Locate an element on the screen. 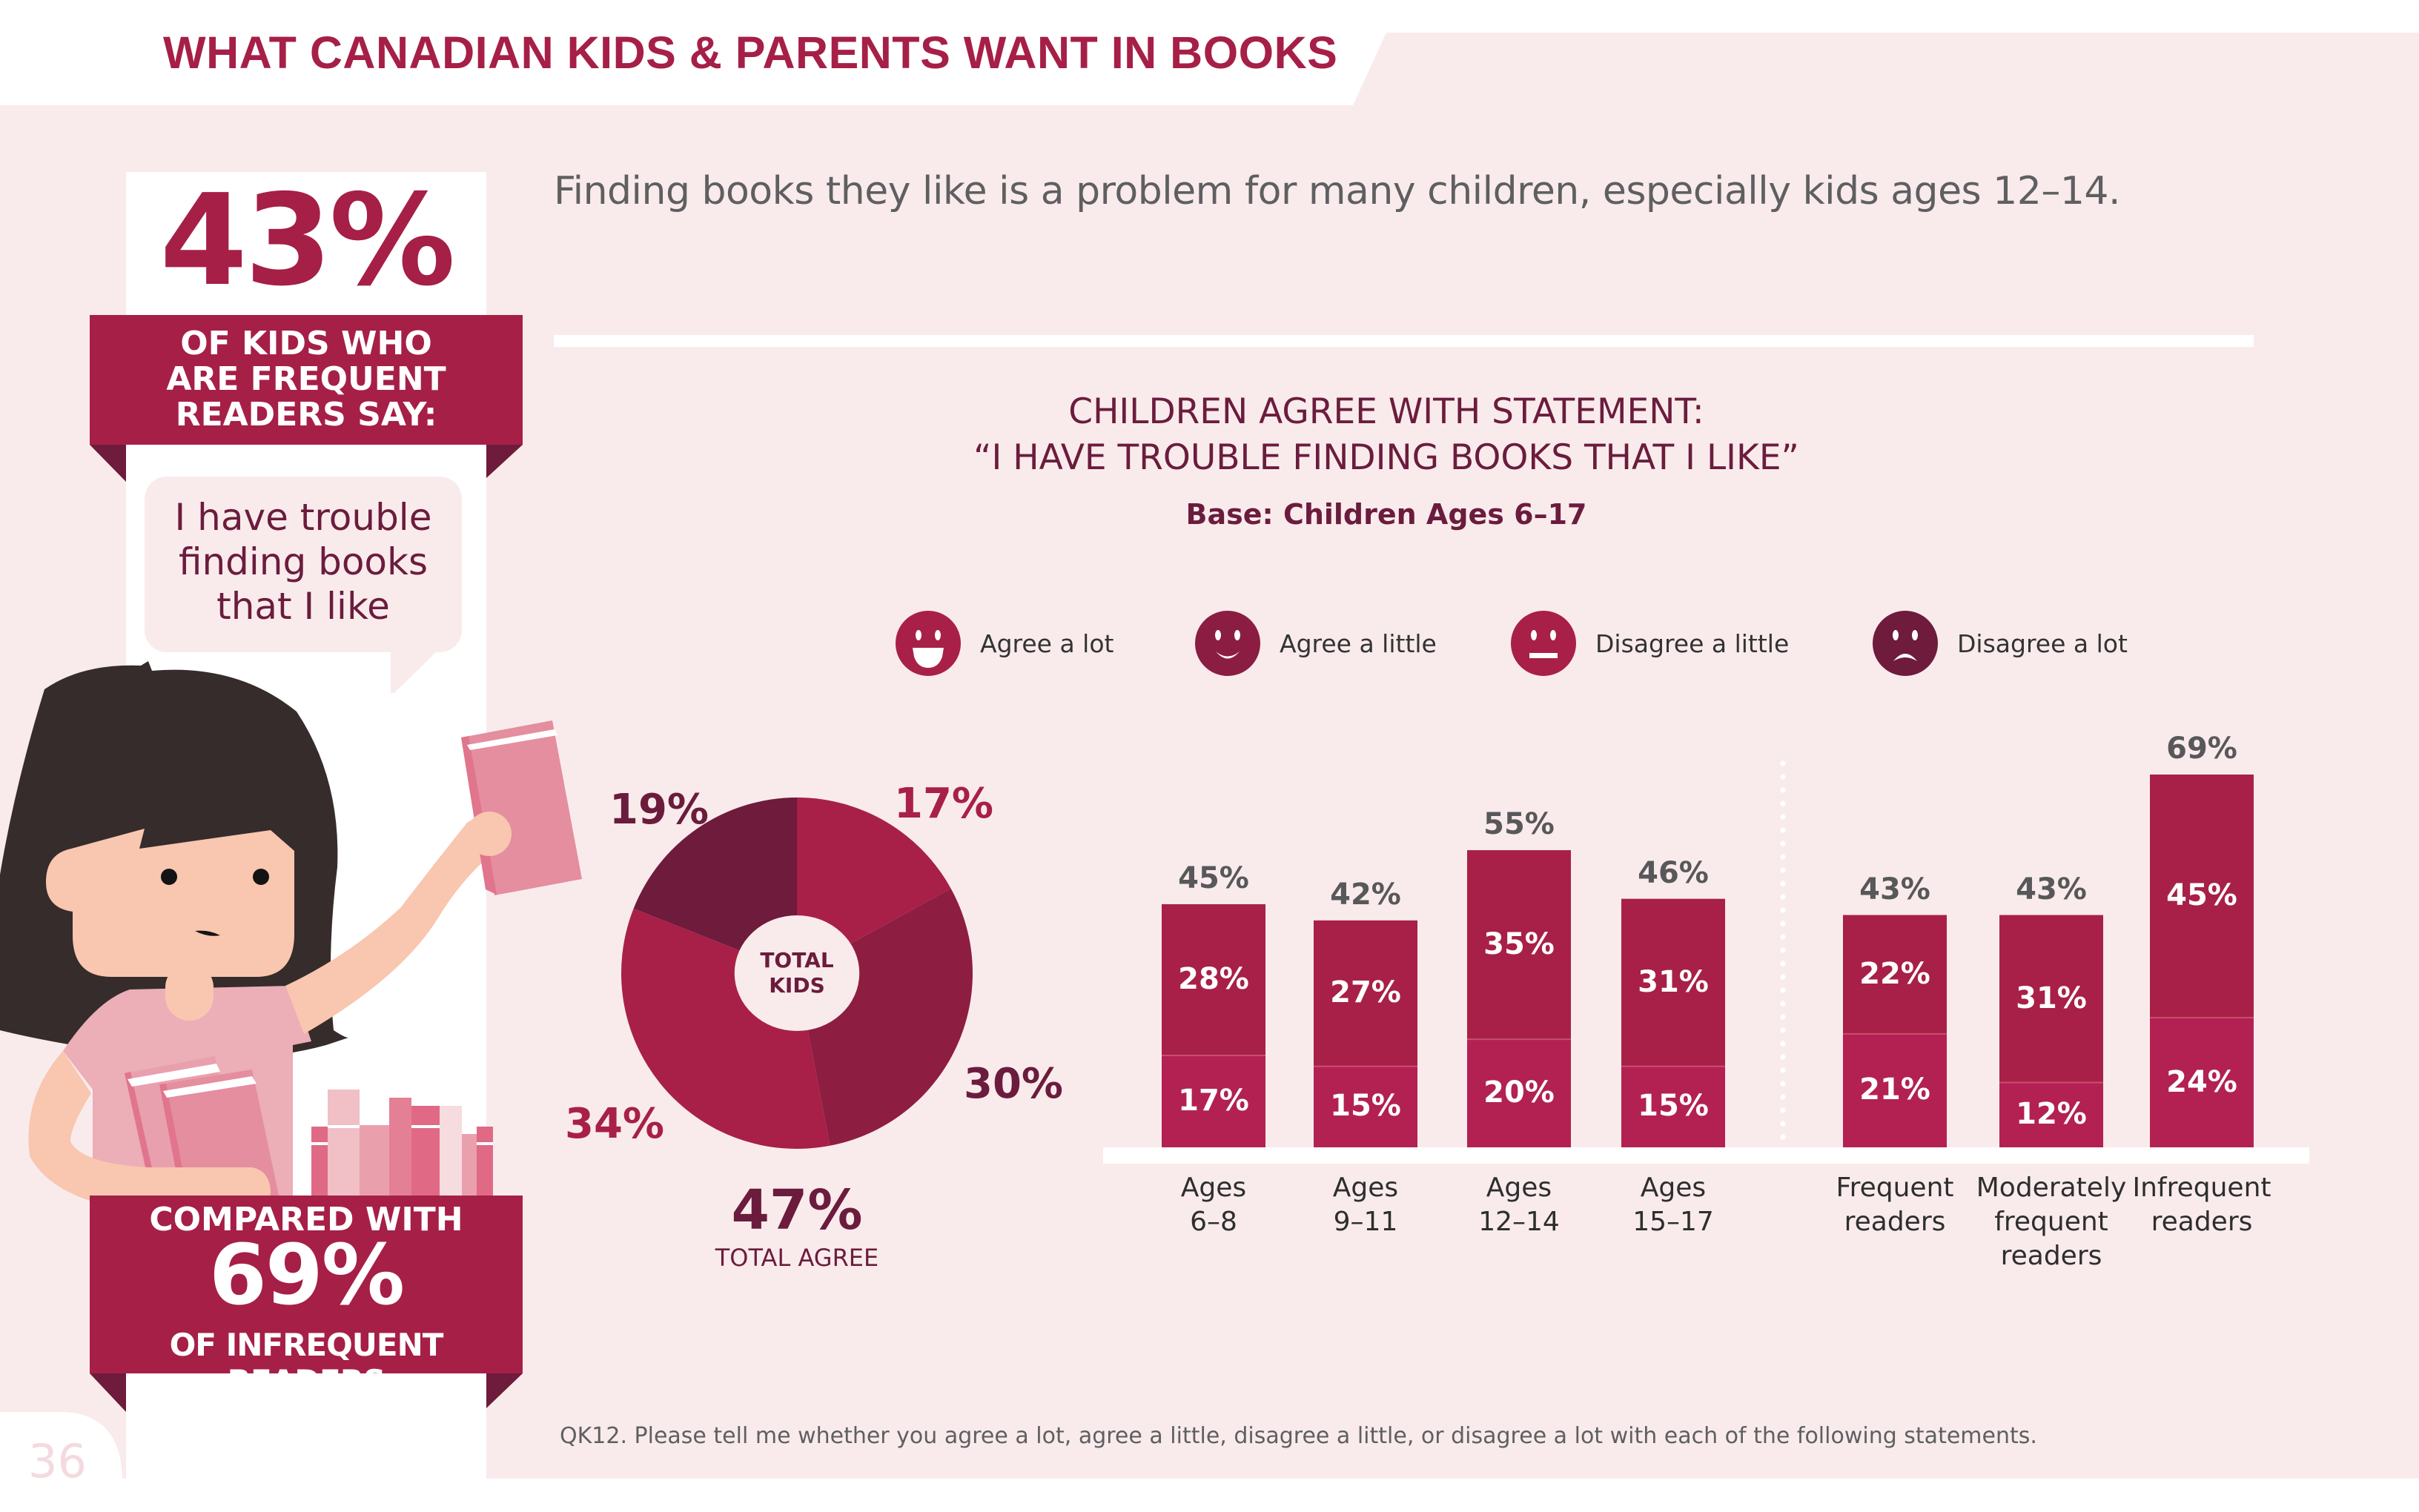 This screenshot has width=2419, height=1512. banner2-fold-right is located at coordinates (504, 1391).